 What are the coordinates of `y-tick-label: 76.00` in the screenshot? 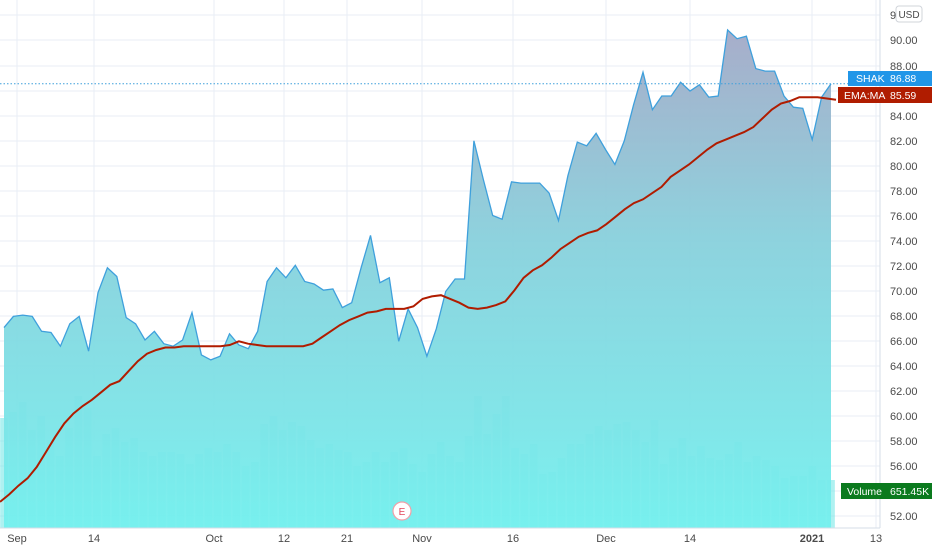 It's located at (904, 217).